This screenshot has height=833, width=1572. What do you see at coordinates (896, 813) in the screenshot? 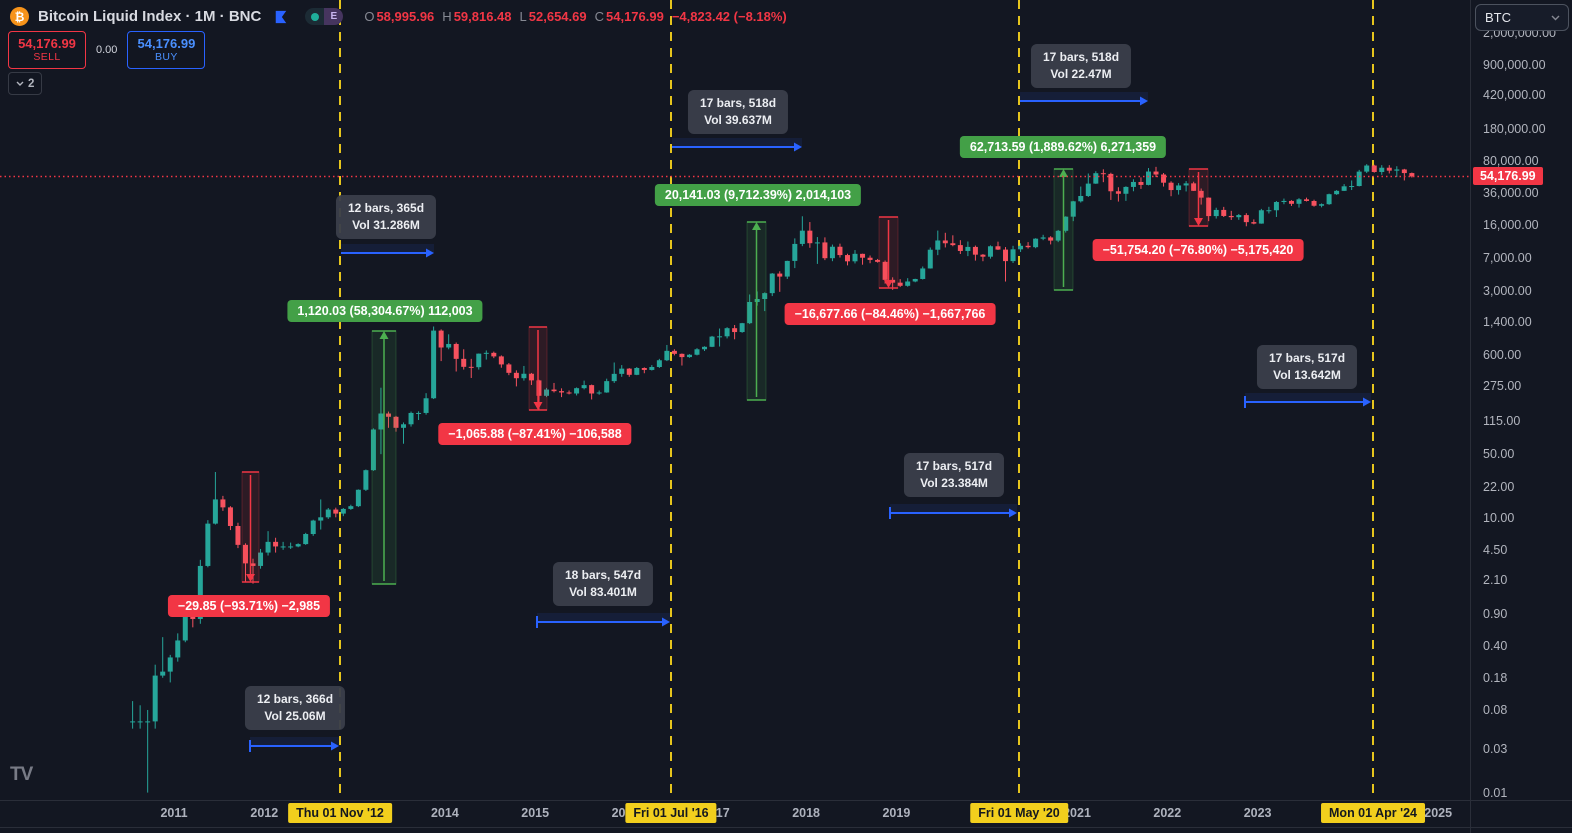
I see `year-label: 2019` at bounding box center [896, 813].